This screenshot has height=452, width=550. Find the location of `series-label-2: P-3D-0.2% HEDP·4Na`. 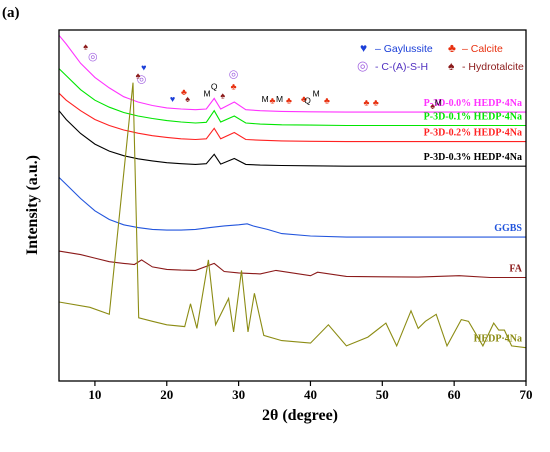

series-label-2: P-3D-0.2% HEDP·4Na is located at coordinates (473, 133).